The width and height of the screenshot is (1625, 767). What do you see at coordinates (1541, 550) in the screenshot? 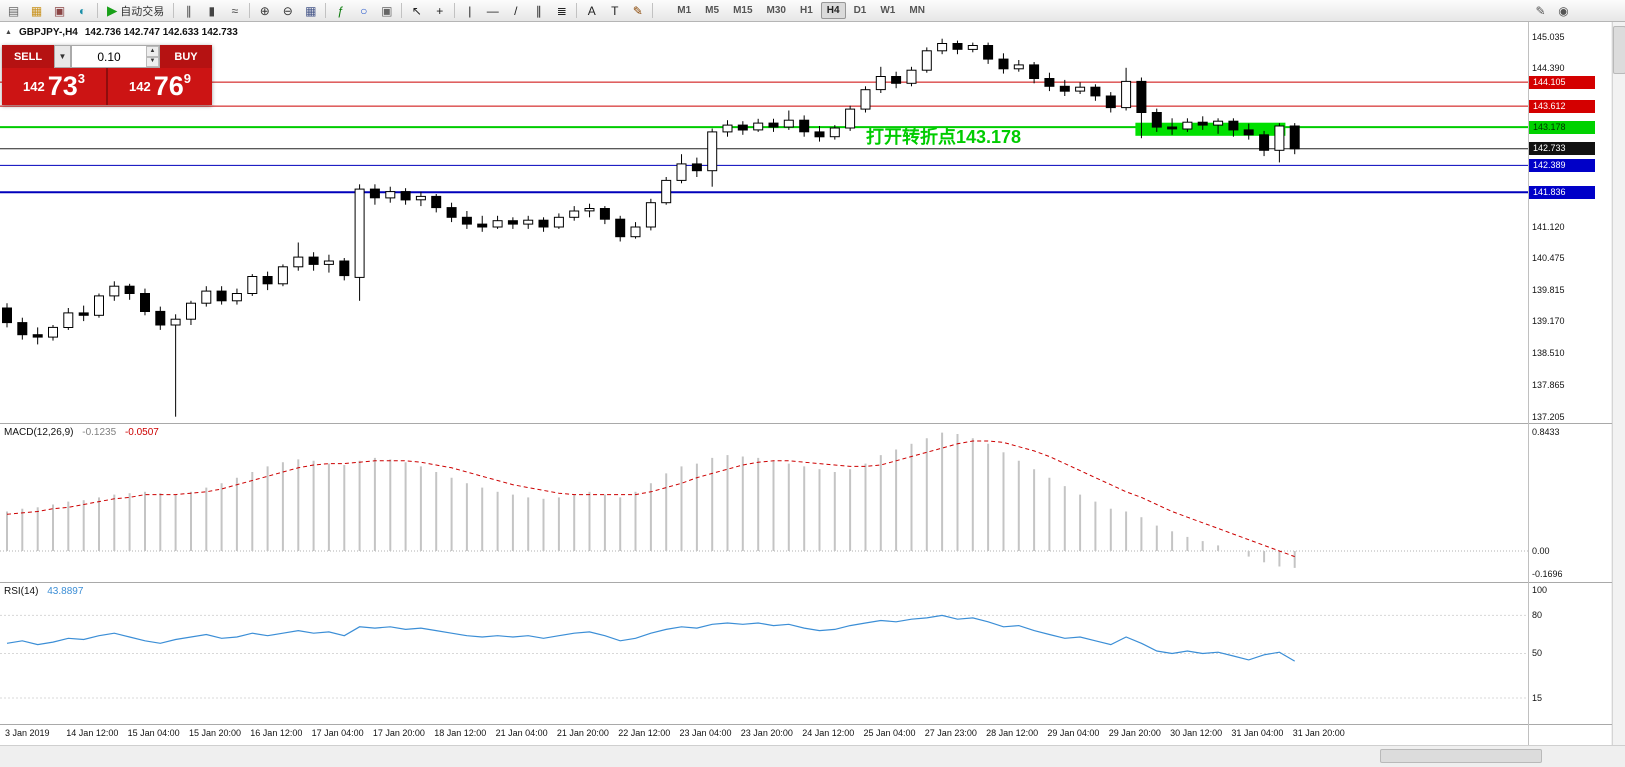
I see `macd-axis-label: 0.00` at bounding box center [1541, 550].